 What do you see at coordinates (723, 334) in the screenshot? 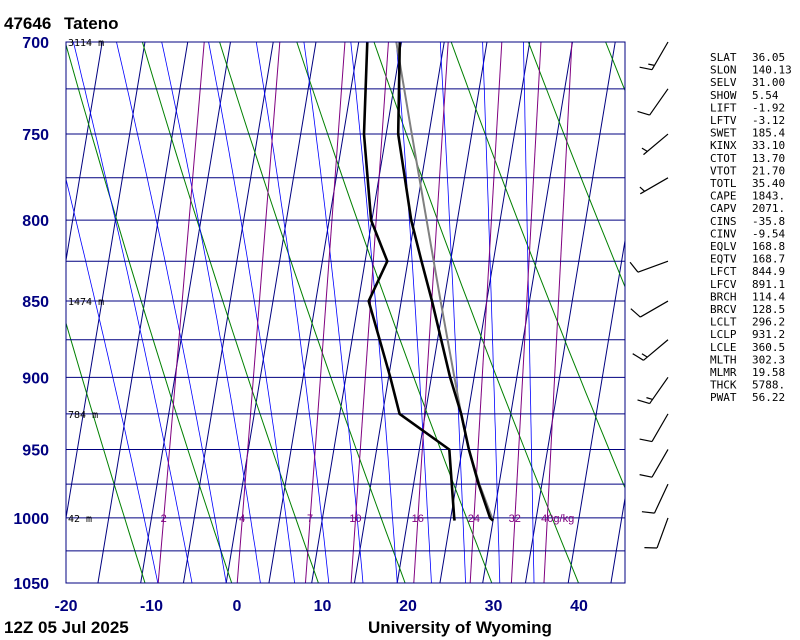
I see `index-label: LCLP` at bounding box center [723, 334].